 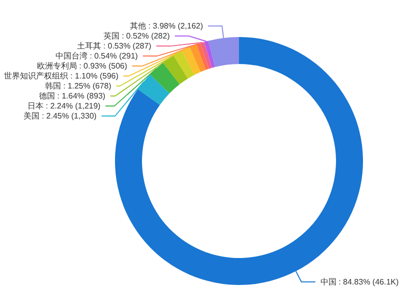 I want to click on slice-label: 美国 : 2.45% (1,330), so click(x=60, y=116).